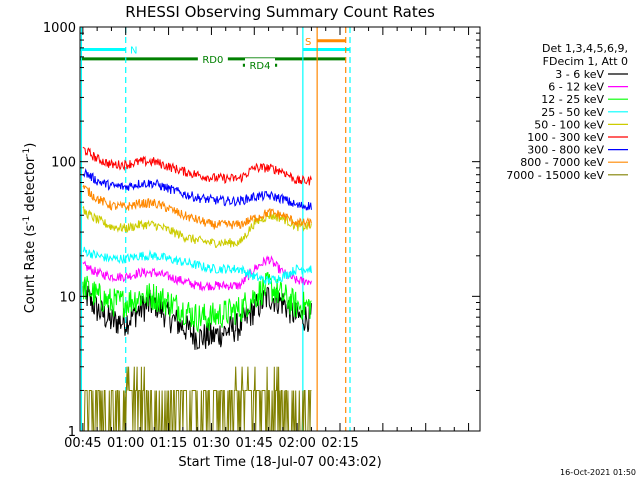 The width and height of the screenshot is (640, 480). I want to click on legend-header-1: Det 1,3,4,5,6,9,, so click(585, 48).